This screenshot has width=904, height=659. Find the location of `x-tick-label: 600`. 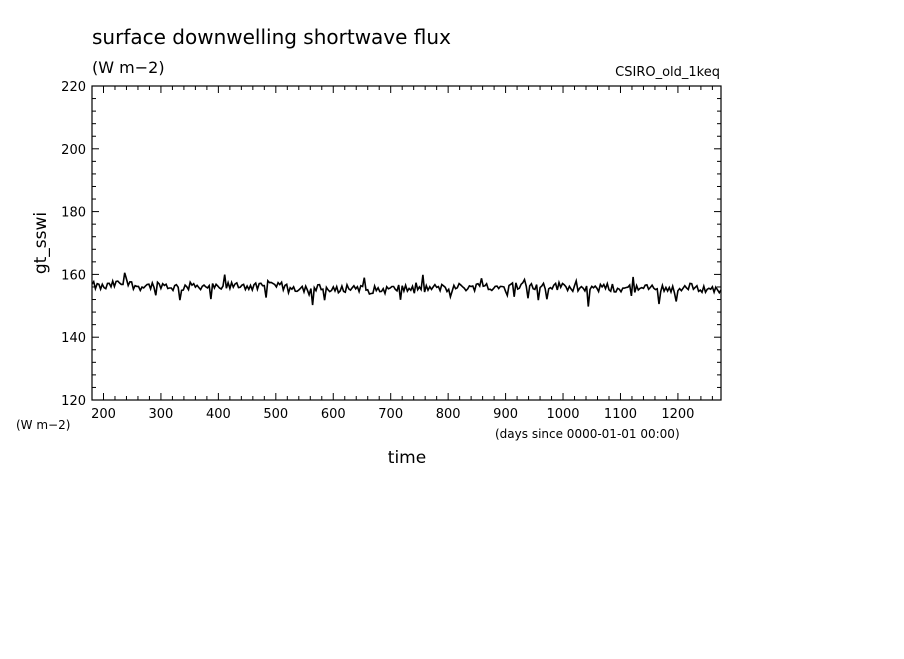

x-tick-label: 600 is located at coordinates (333, 414).